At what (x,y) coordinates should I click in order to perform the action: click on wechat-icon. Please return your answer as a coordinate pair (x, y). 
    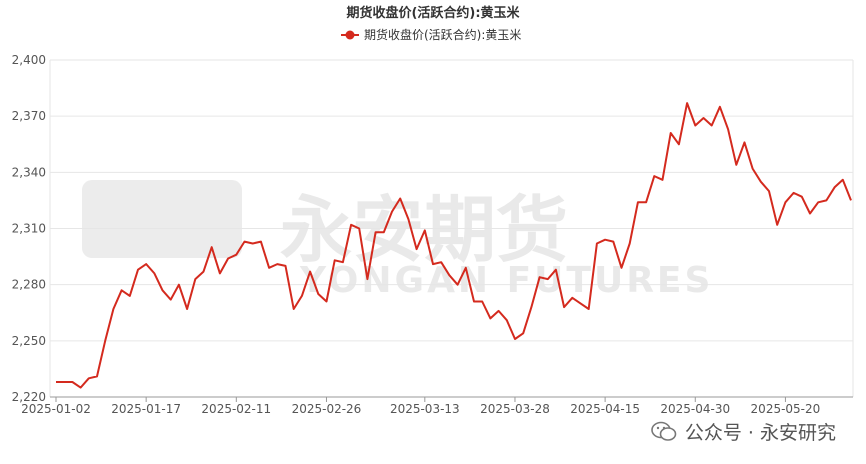
    Looking at the image, I should click on (664, 432).